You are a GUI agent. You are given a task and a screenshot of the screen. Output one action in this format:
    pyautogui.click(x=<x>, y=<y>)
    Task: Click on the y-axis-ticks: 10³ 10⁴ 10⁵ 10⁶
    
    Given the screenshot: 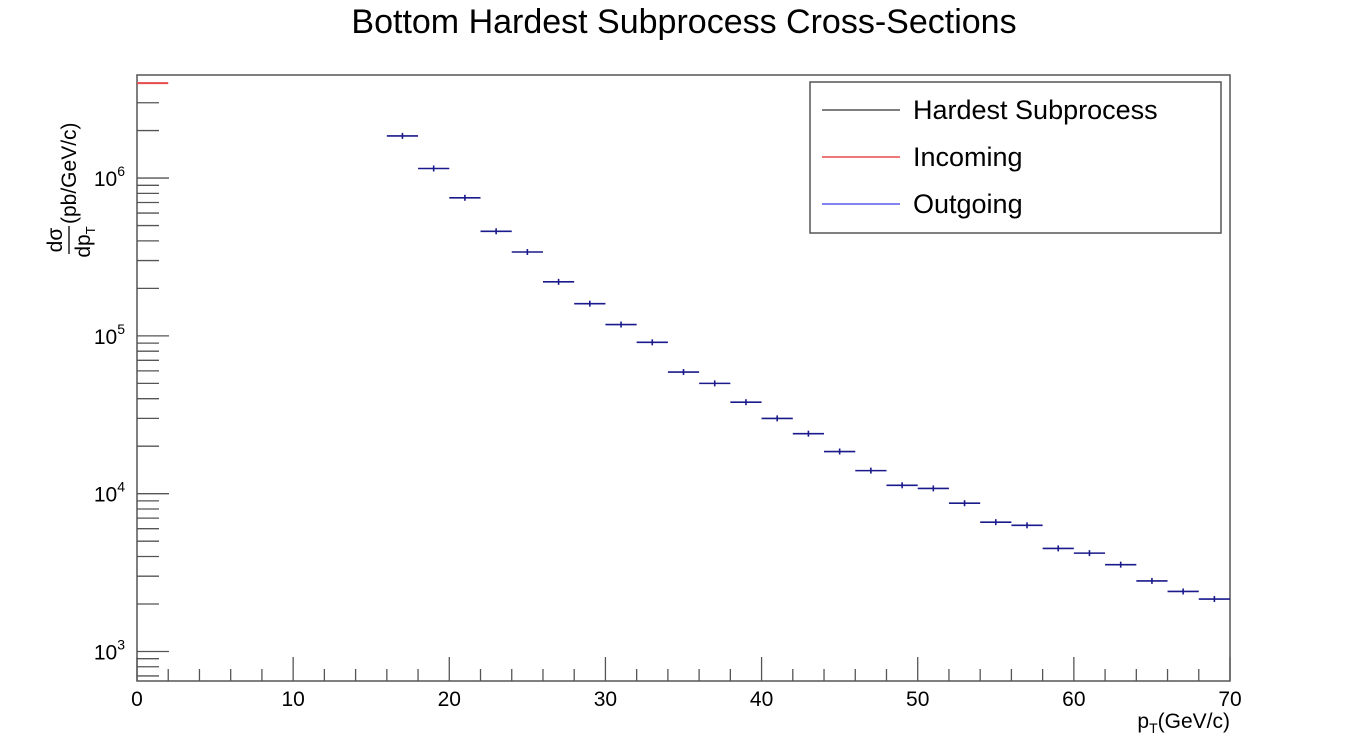 What is the action you would take?
    pyautogui.click(x=131, y=379)
    